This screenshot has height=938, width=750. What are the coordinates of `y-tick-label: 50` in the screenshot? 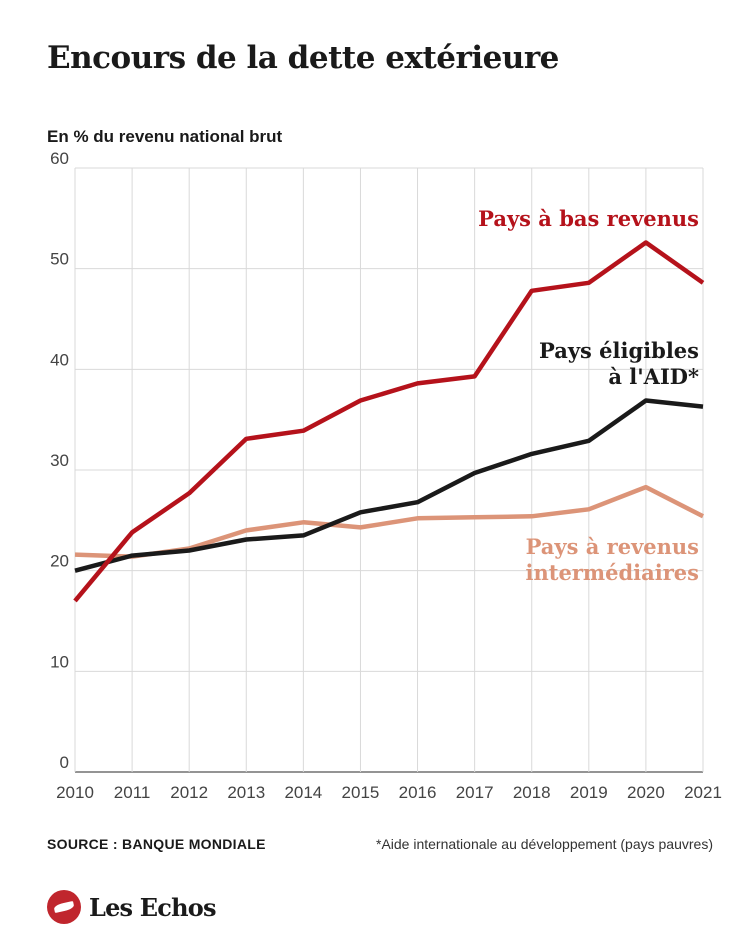 It's located at (59, 259).